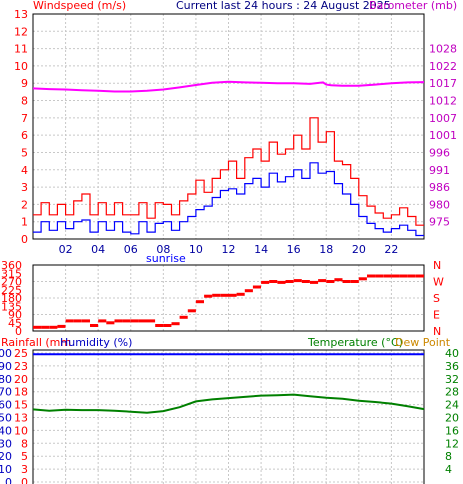 This screenshot has height=484, width=463. Describe the element at coordinates (6, 353) in the screenshot. I see `humidity-tick-label: 100` at that location.